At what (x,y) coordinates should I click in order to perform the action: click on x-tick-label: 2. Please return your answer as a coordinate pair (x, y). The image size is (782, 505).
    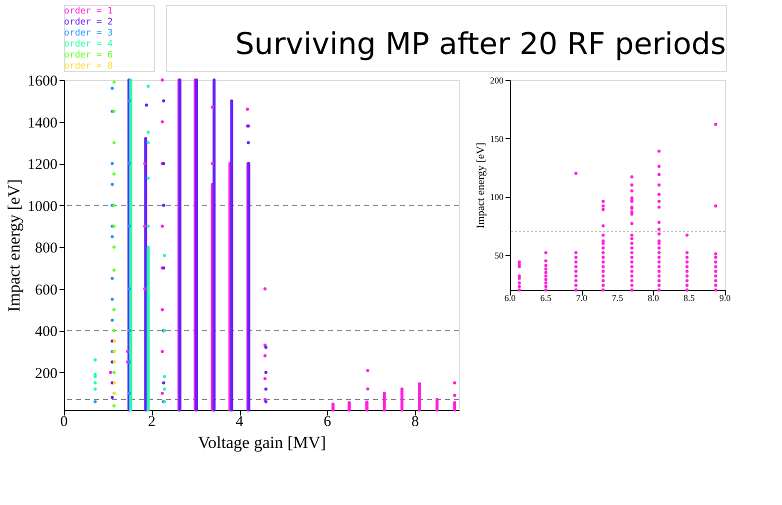
    Looking at the image, I should click on (152, 422).